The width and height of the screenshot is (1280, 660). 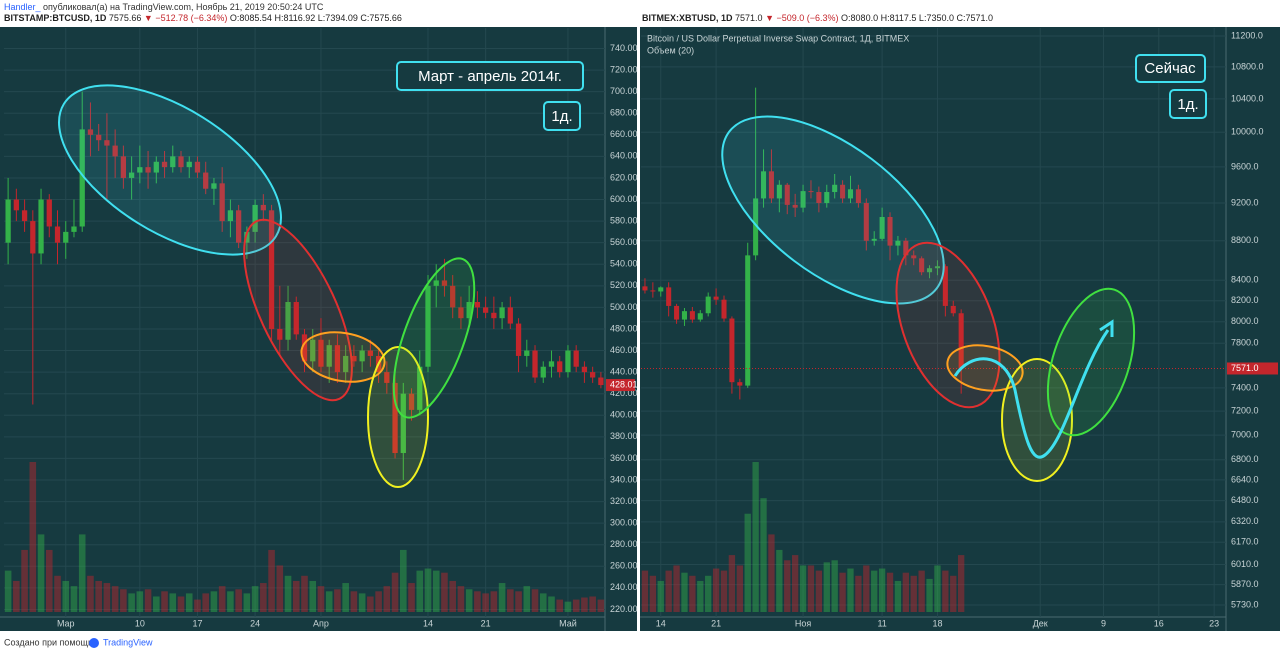 What do you see at coordinates (128, 642) in the screenshot?
I see `brand: TradingView` at bounding box center [128, 642].